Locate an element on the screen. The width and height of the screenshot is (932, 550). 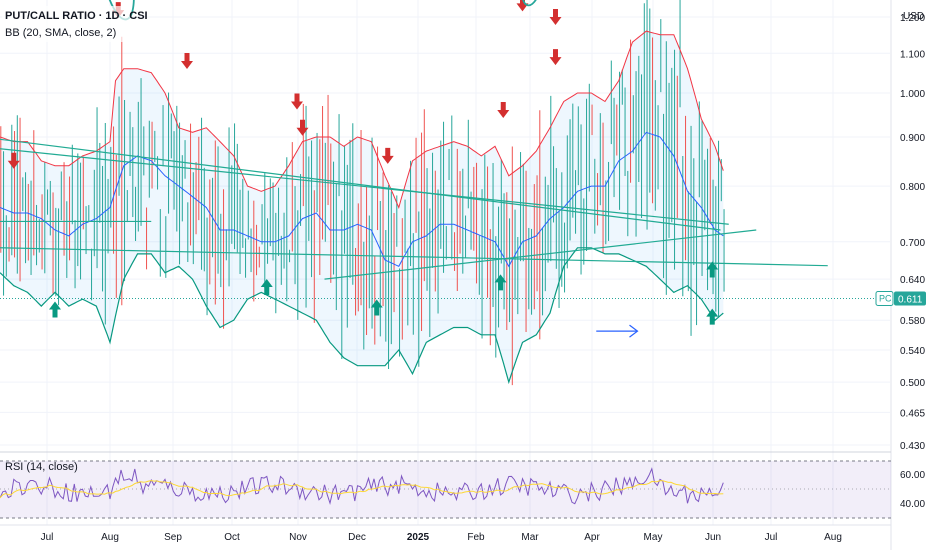
price-tick-label: 0.465 is located at coordinates (912, 413).